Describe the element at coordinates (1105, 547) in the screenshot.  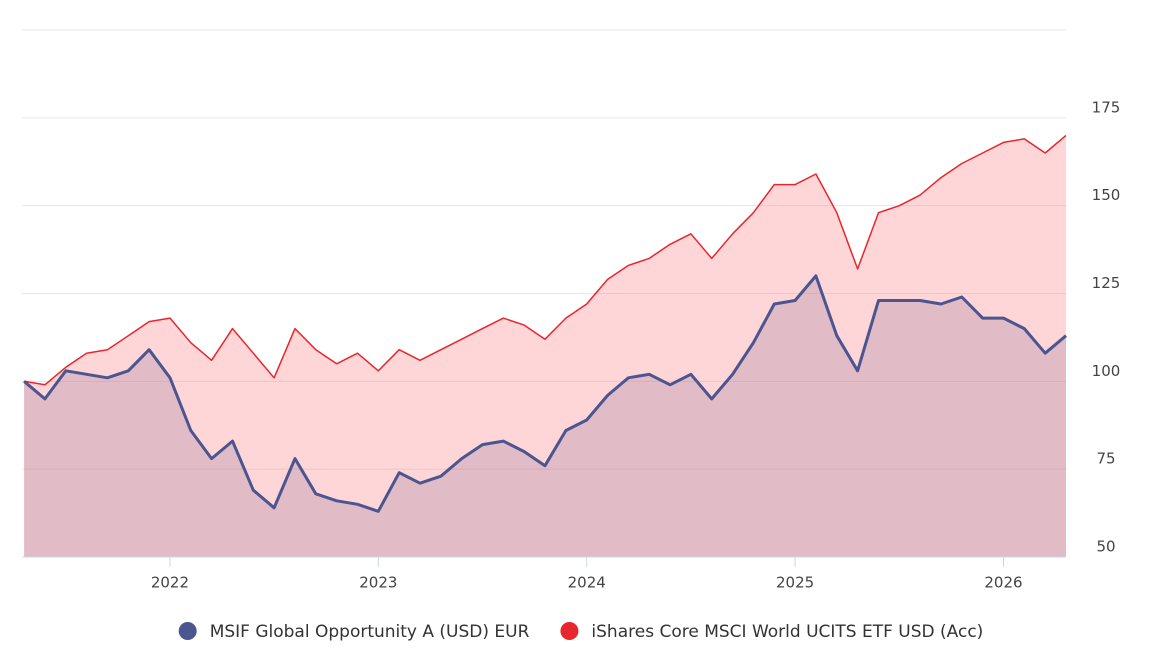
I see `y-tick-label: 50` at that location.